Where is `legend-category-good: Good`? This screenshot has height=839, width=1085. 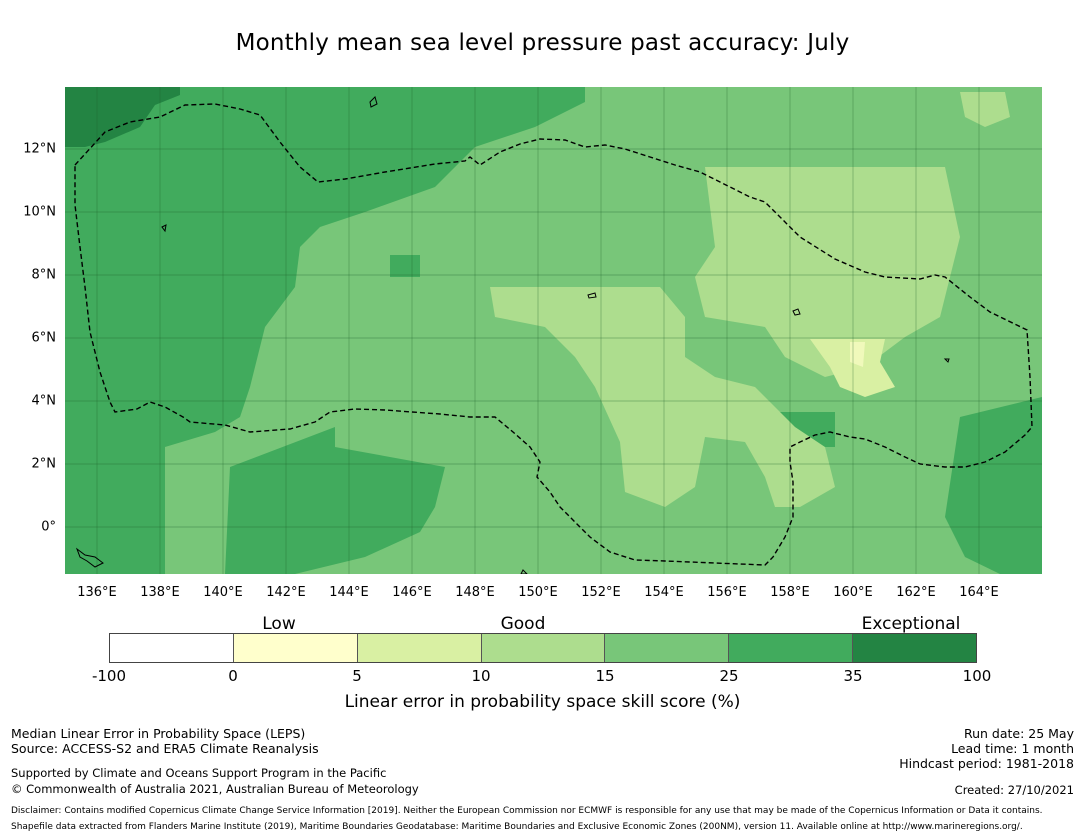 legend-category-good: Good is located at coordinates (523, 624).